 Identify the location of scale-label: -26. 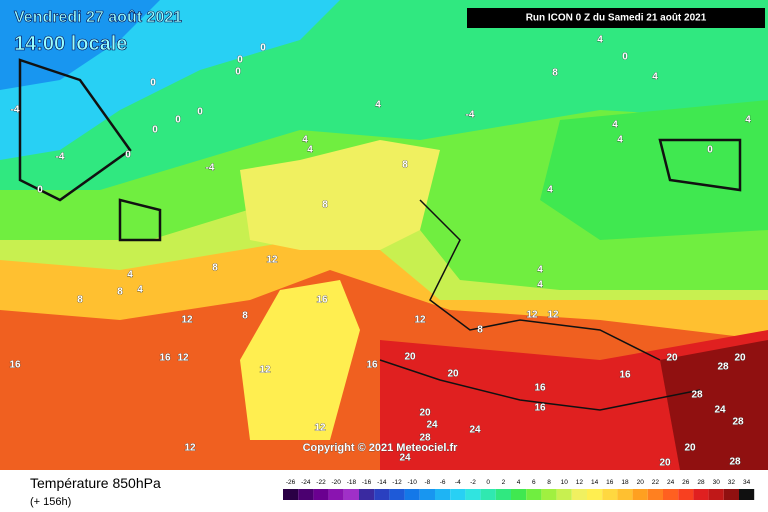
(291, 482).